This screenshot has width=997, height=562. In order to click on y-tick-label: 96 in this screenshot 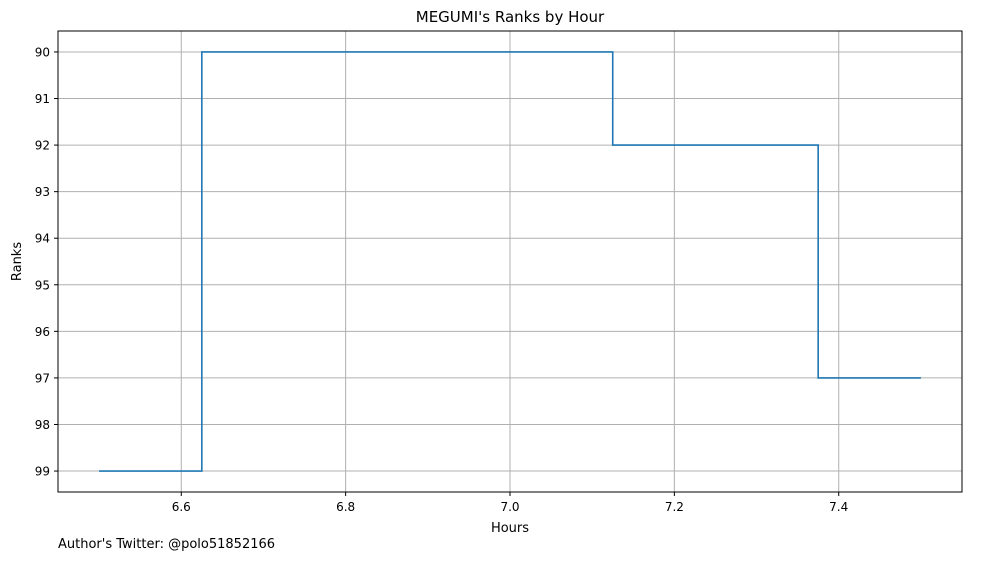, I will do `click(42, 332)`.